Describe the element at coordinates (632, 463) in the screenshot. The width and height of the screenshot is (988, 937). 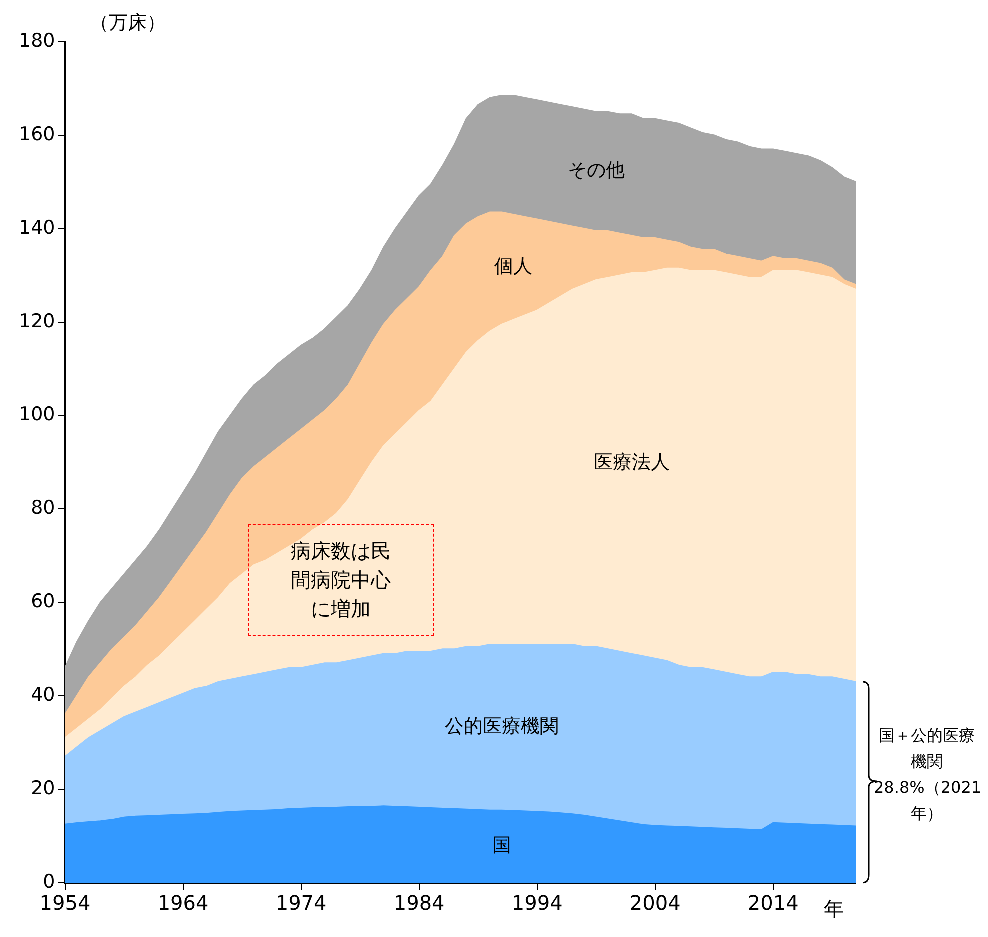
I see `series-label: 医療法人` at that location.